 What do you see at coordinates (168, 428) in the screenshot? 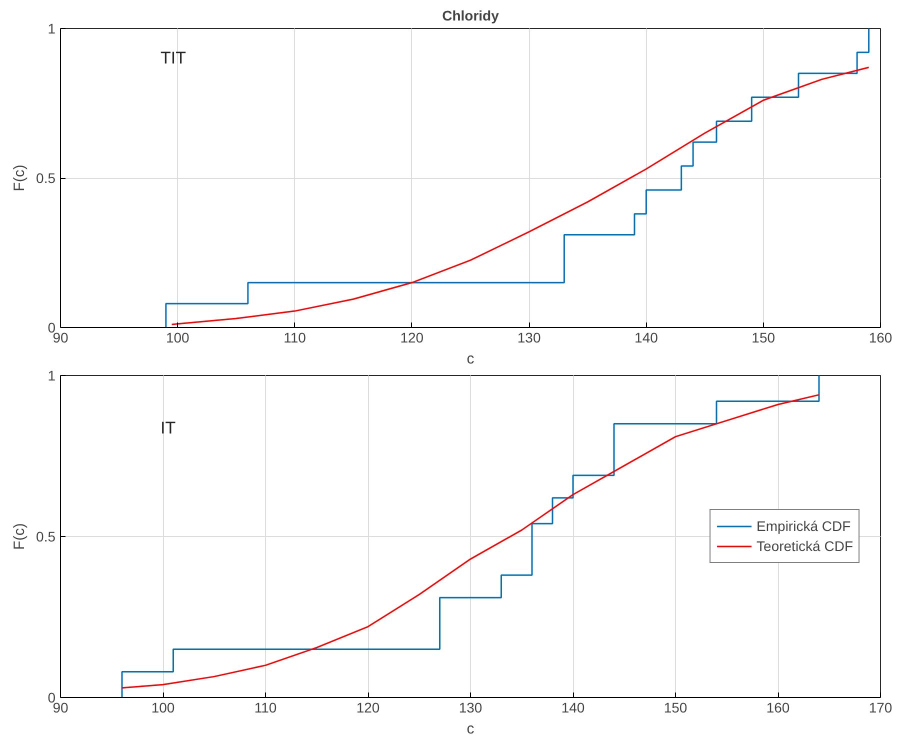
I see `annotation: IT` at bounding box center [168, 428].